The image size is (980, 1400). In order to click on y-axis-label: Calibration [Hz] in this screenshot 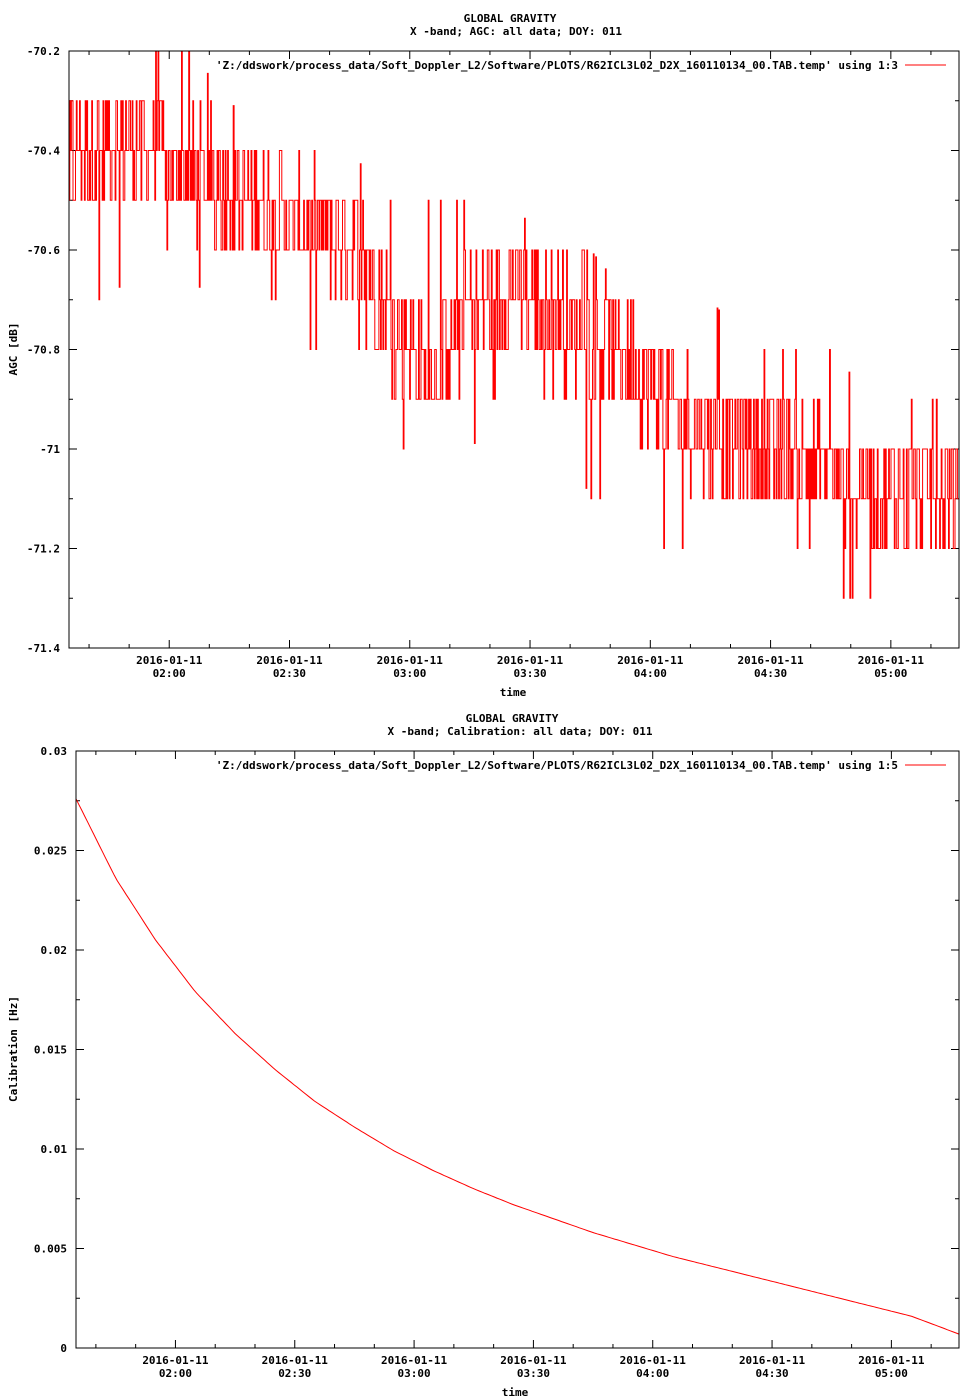, I will do `click(13, 1049)`.